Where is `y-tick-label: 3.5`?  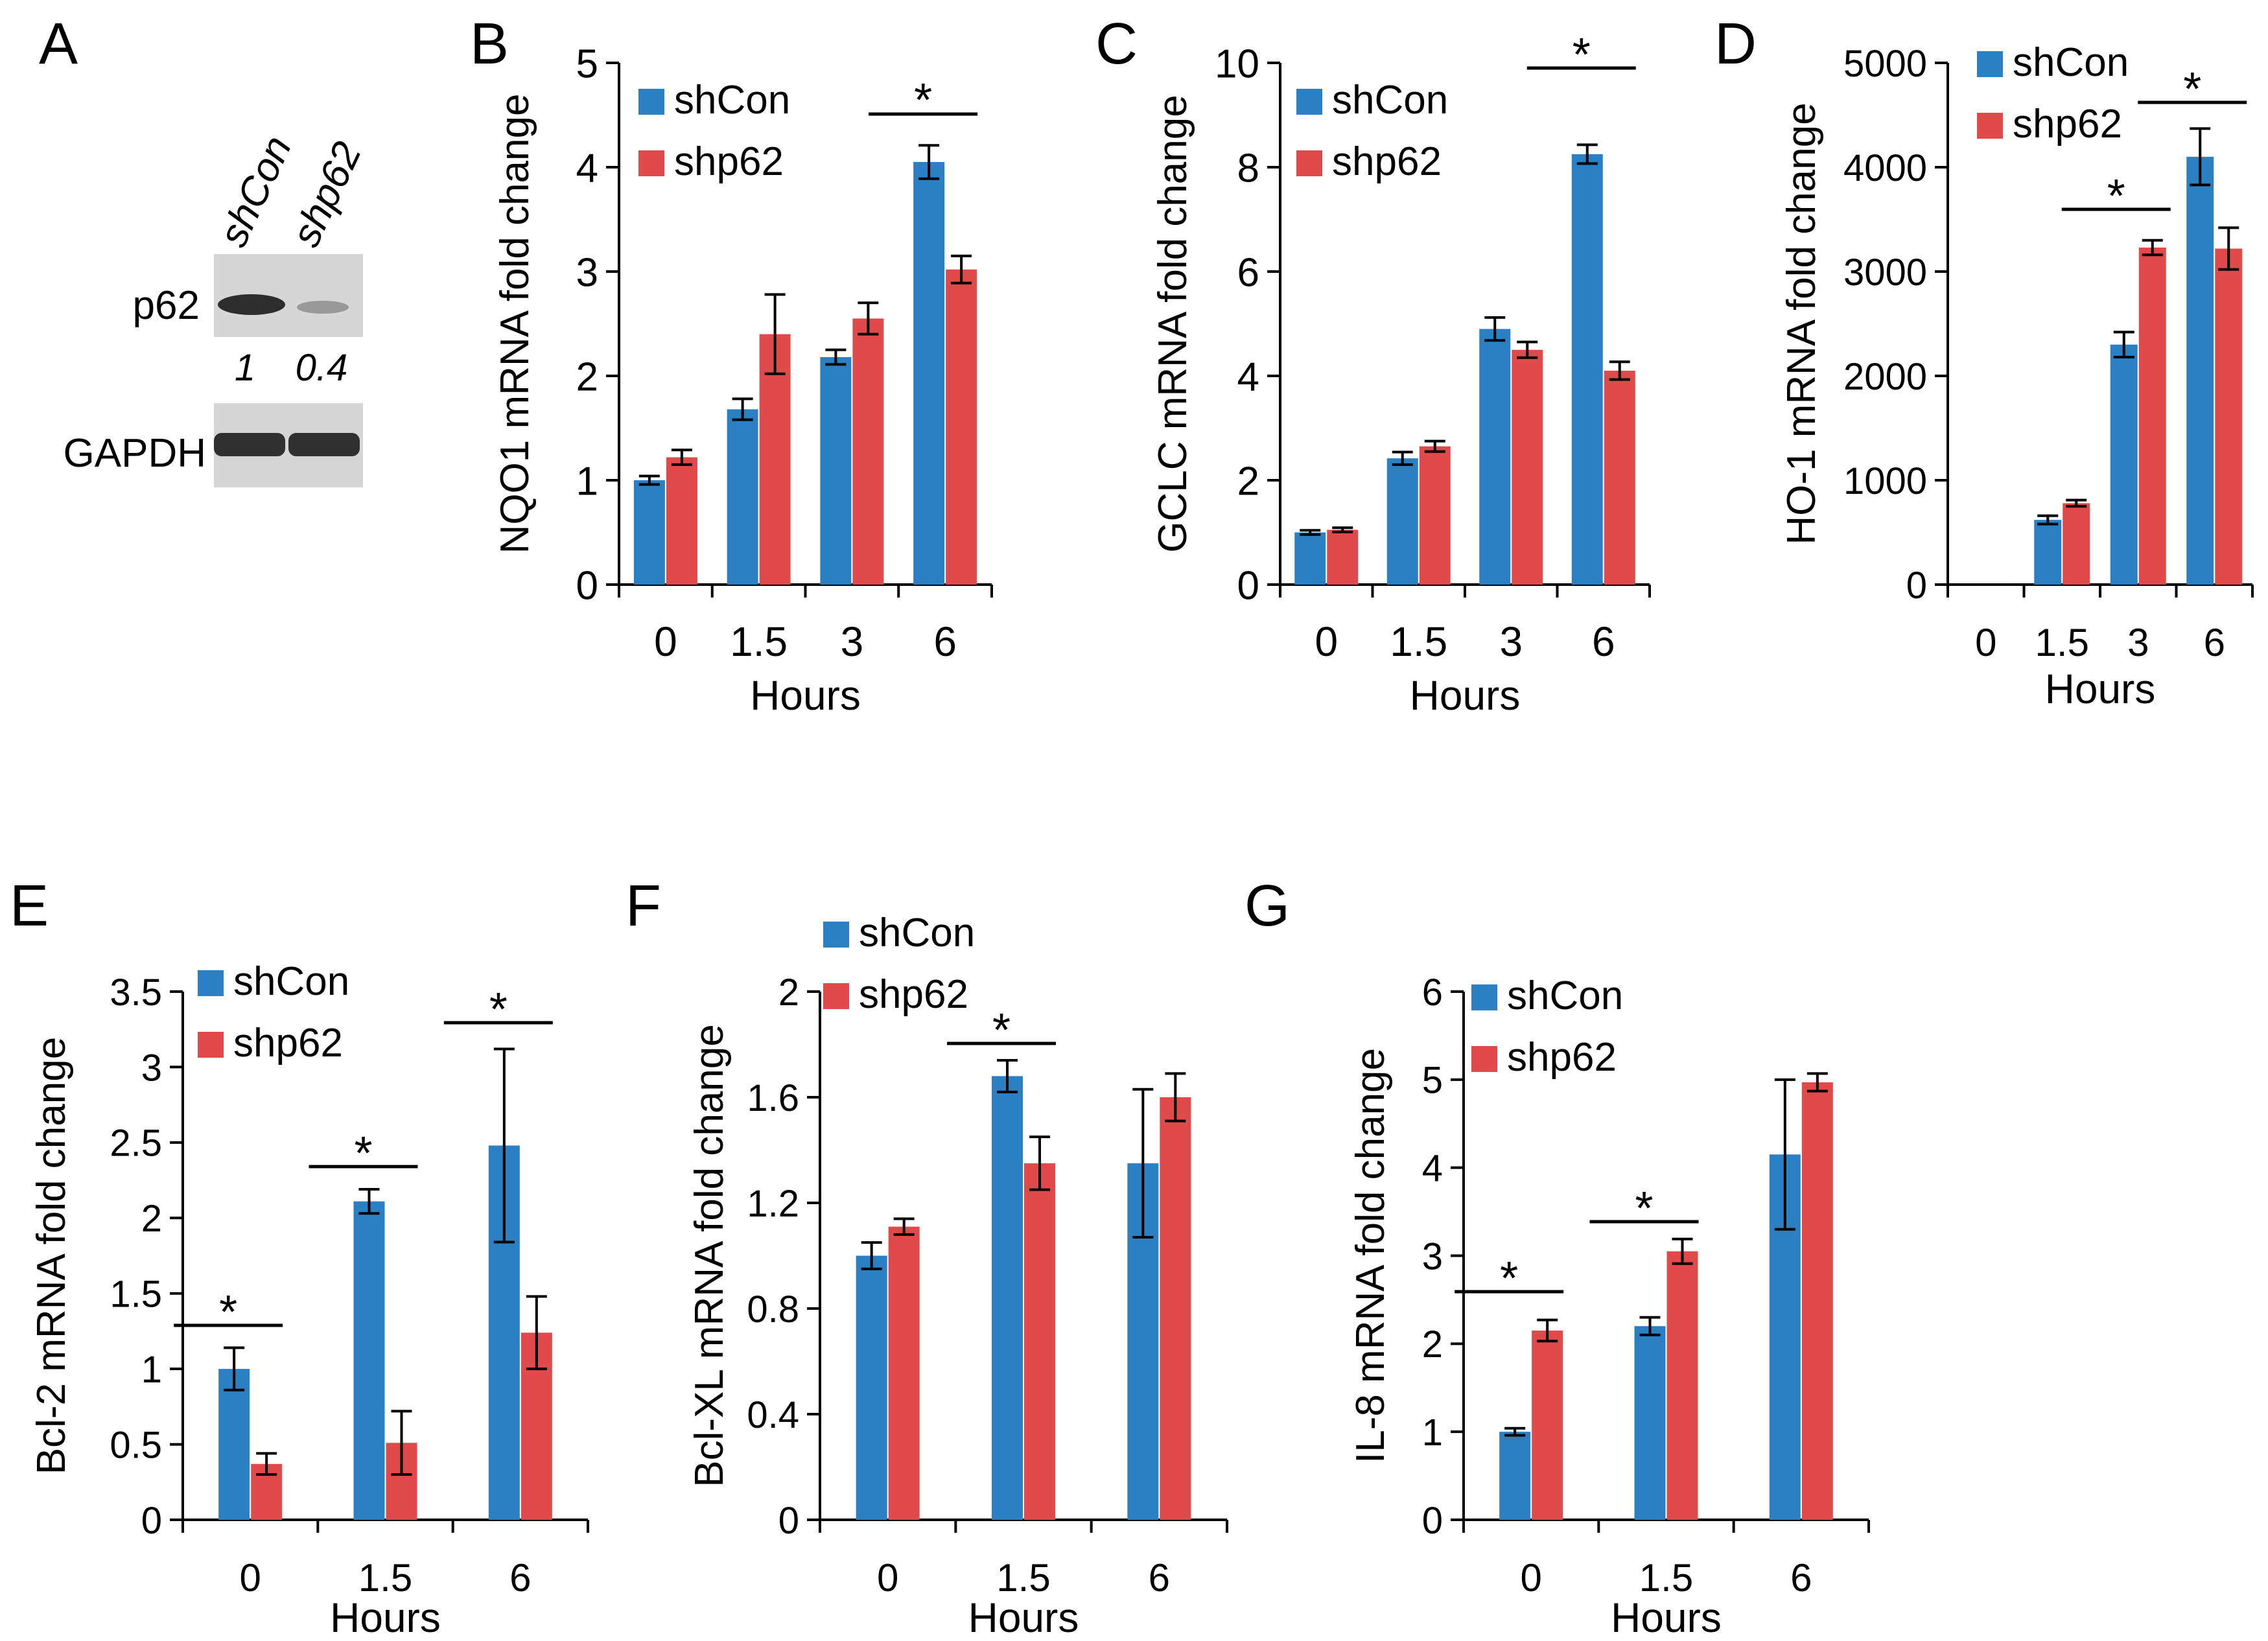 y-tick-label: 3.5 is located at coordinates (136, 993).